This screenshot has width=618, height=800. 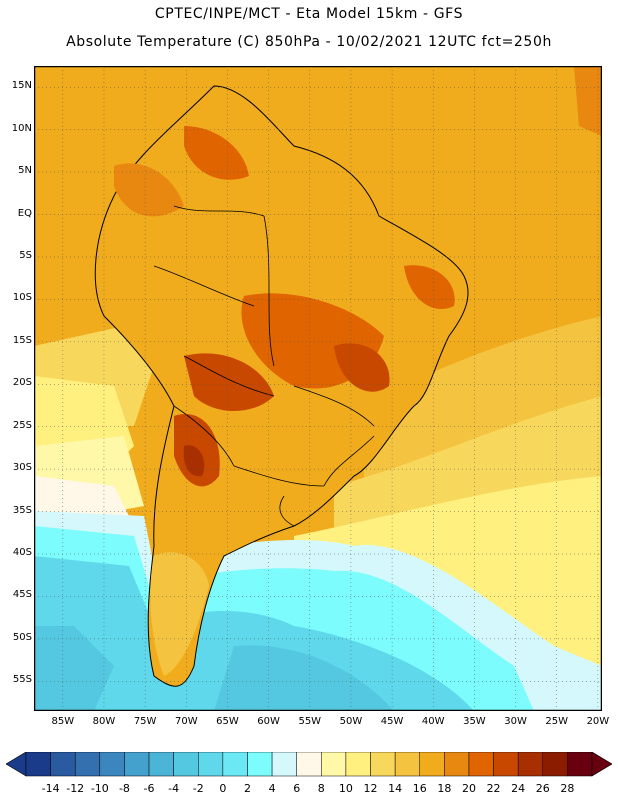 What do you see at coordinates (63, 721) in the screenshot?
I see `longitude-label: 85W` at bounding box center [63, 721].